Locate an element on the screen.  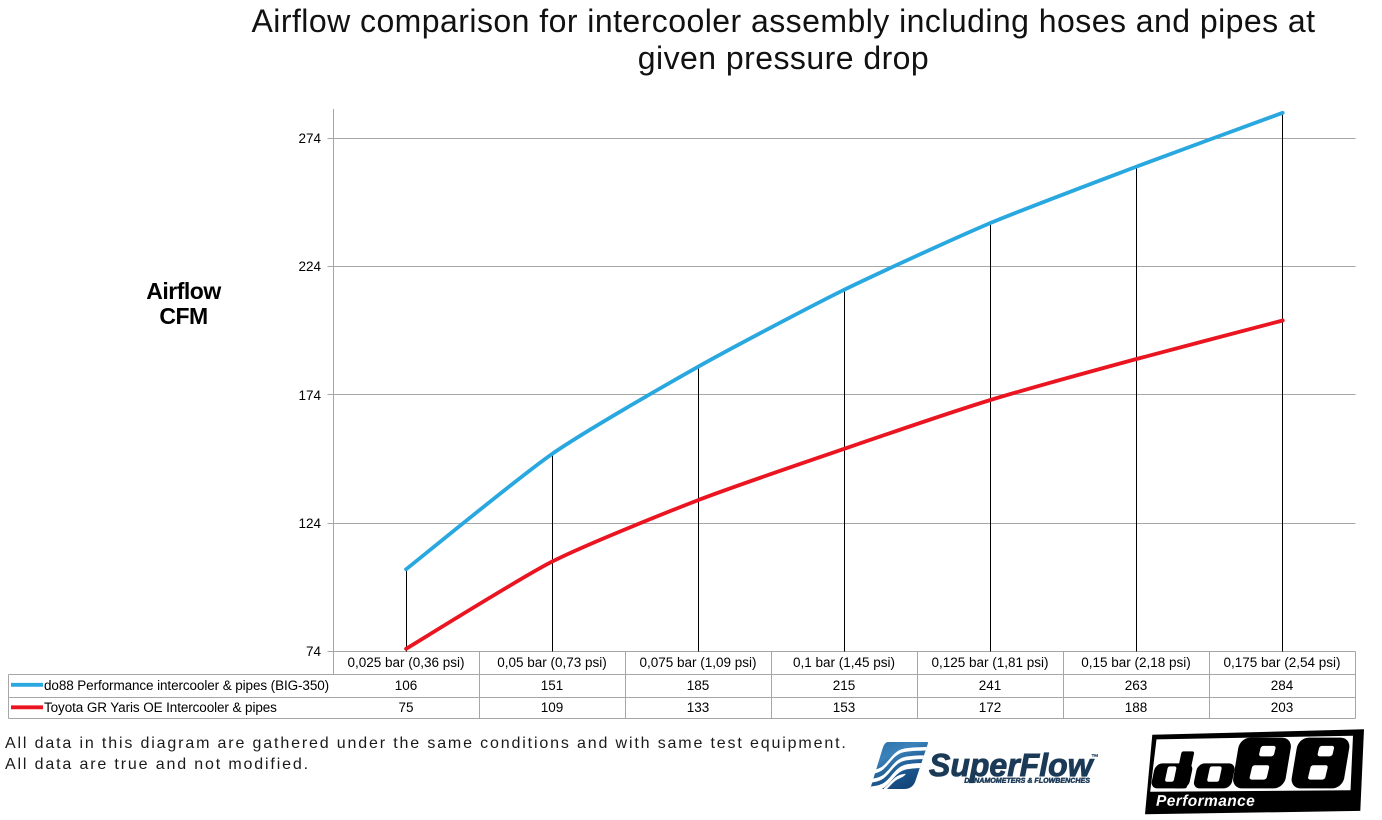
svg-text: DYNAMOMETERS & FLOWBENCHES is located at coordinates (1027, 781).